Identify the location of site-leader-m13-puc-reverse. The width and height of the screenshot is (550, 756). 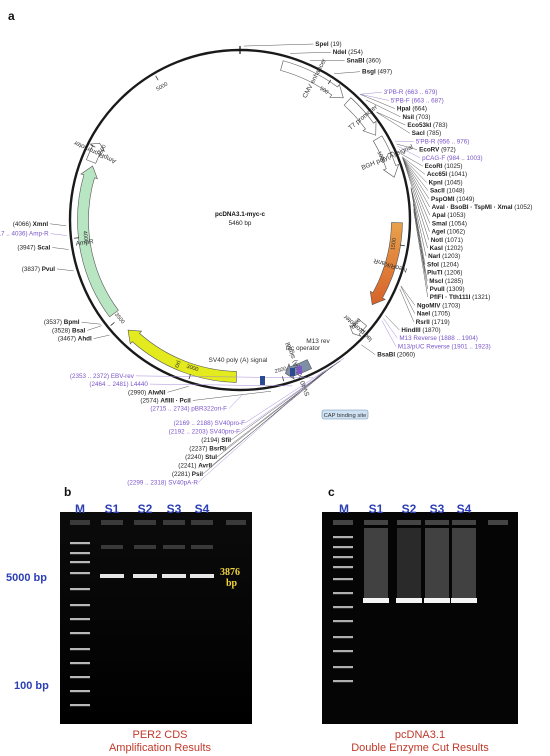
(389, 333).